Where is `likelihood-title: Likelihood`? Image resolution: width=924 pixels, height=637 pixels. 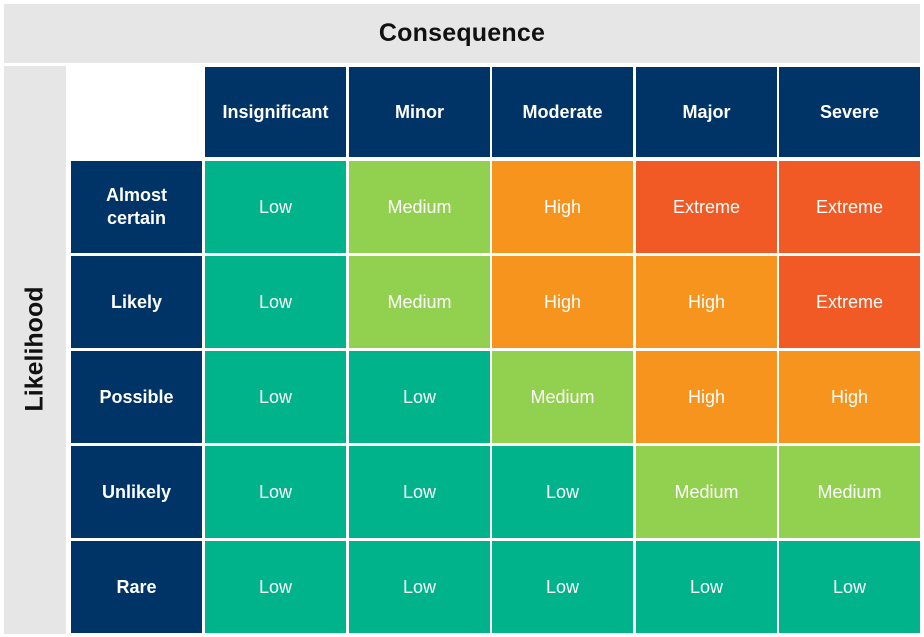 likelihood-title: Likelihood is located at coordinates (34, 349).